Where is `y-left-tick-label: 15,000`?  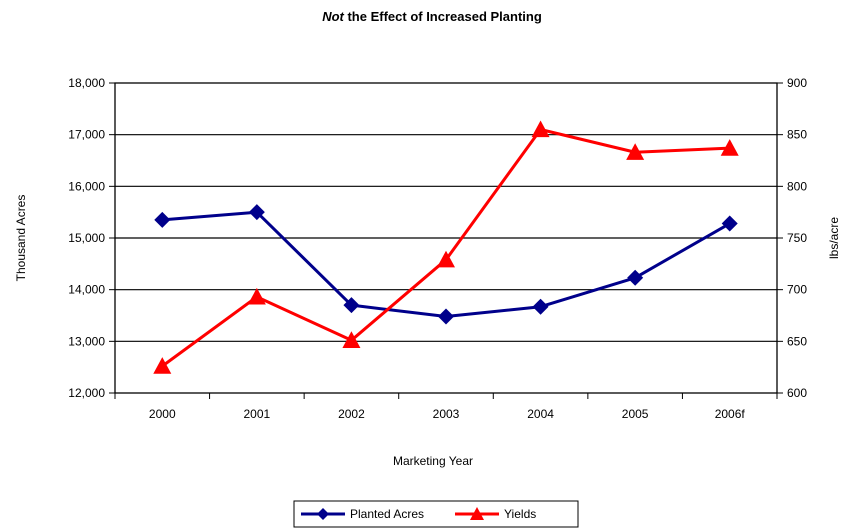
y-left-tick-label: 15,000 is located at coordinates (86, 238).